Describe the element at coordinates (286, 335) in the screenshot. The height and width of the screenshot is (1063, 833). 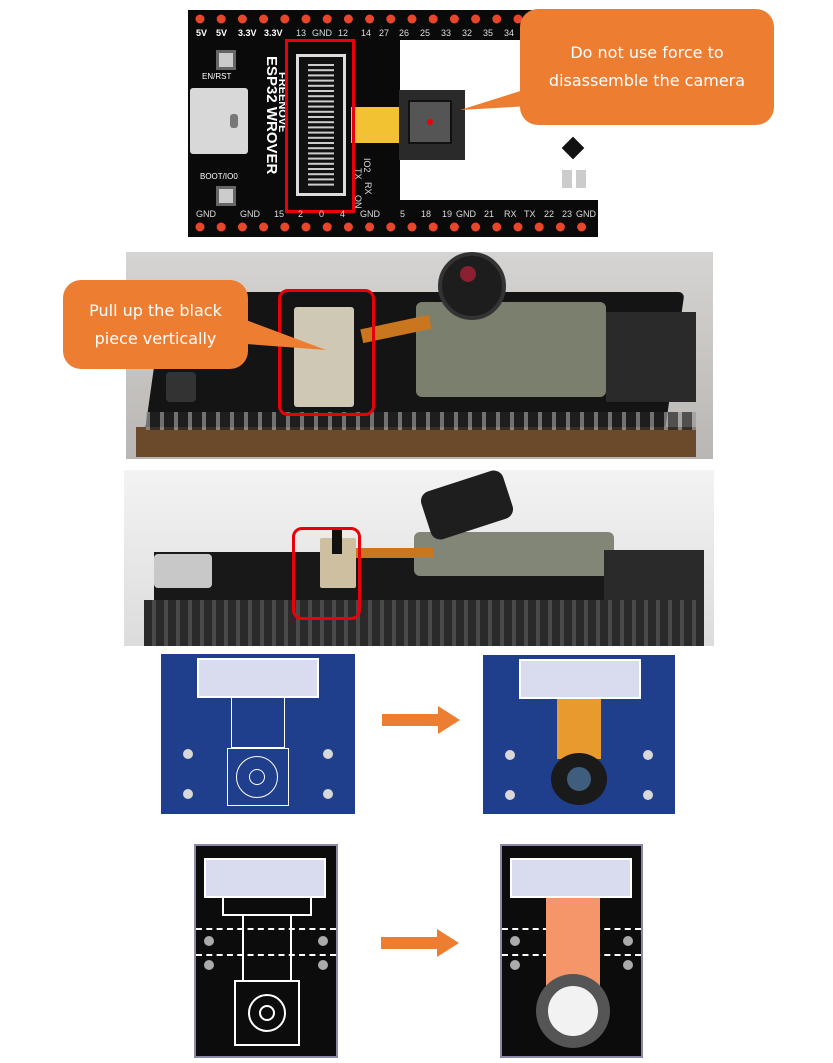
I see `instruction-pointer` at that location.